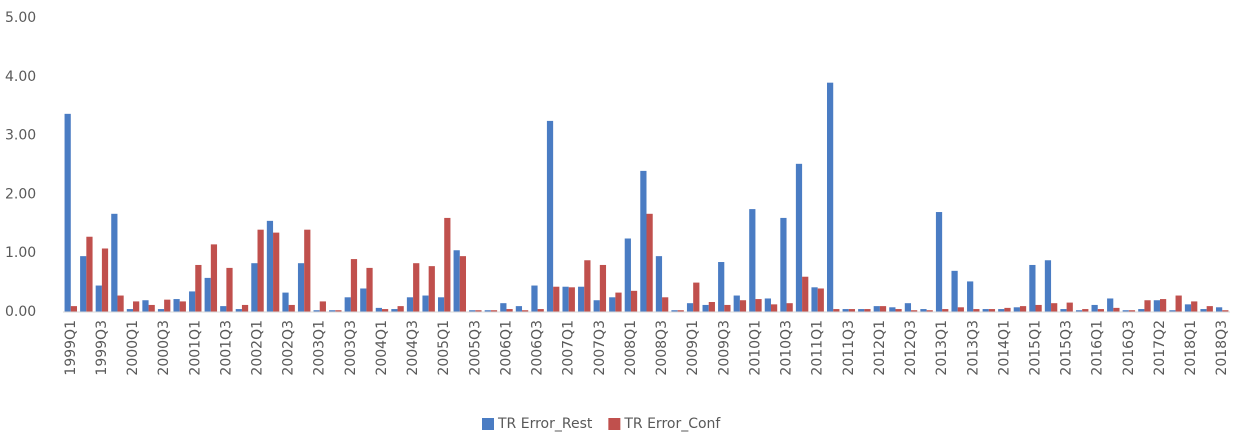 The width and height of the screenshot is (1233, 438). I want to click on x-tick-label: 2006Q3, so click(538, 348).